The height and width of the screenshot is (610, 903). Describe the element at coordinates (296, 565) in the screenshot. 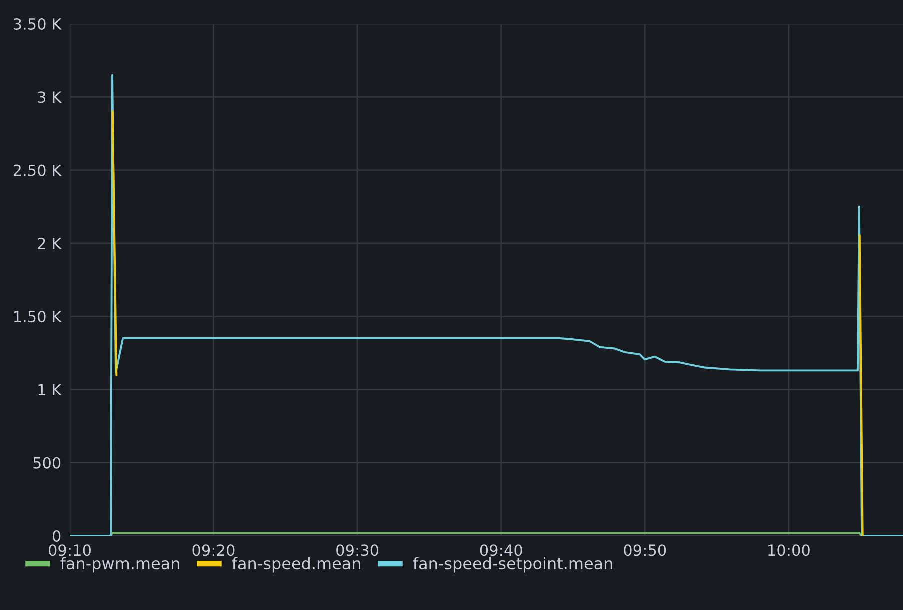

I see `legend-label: fan-speed.mean` at that location.